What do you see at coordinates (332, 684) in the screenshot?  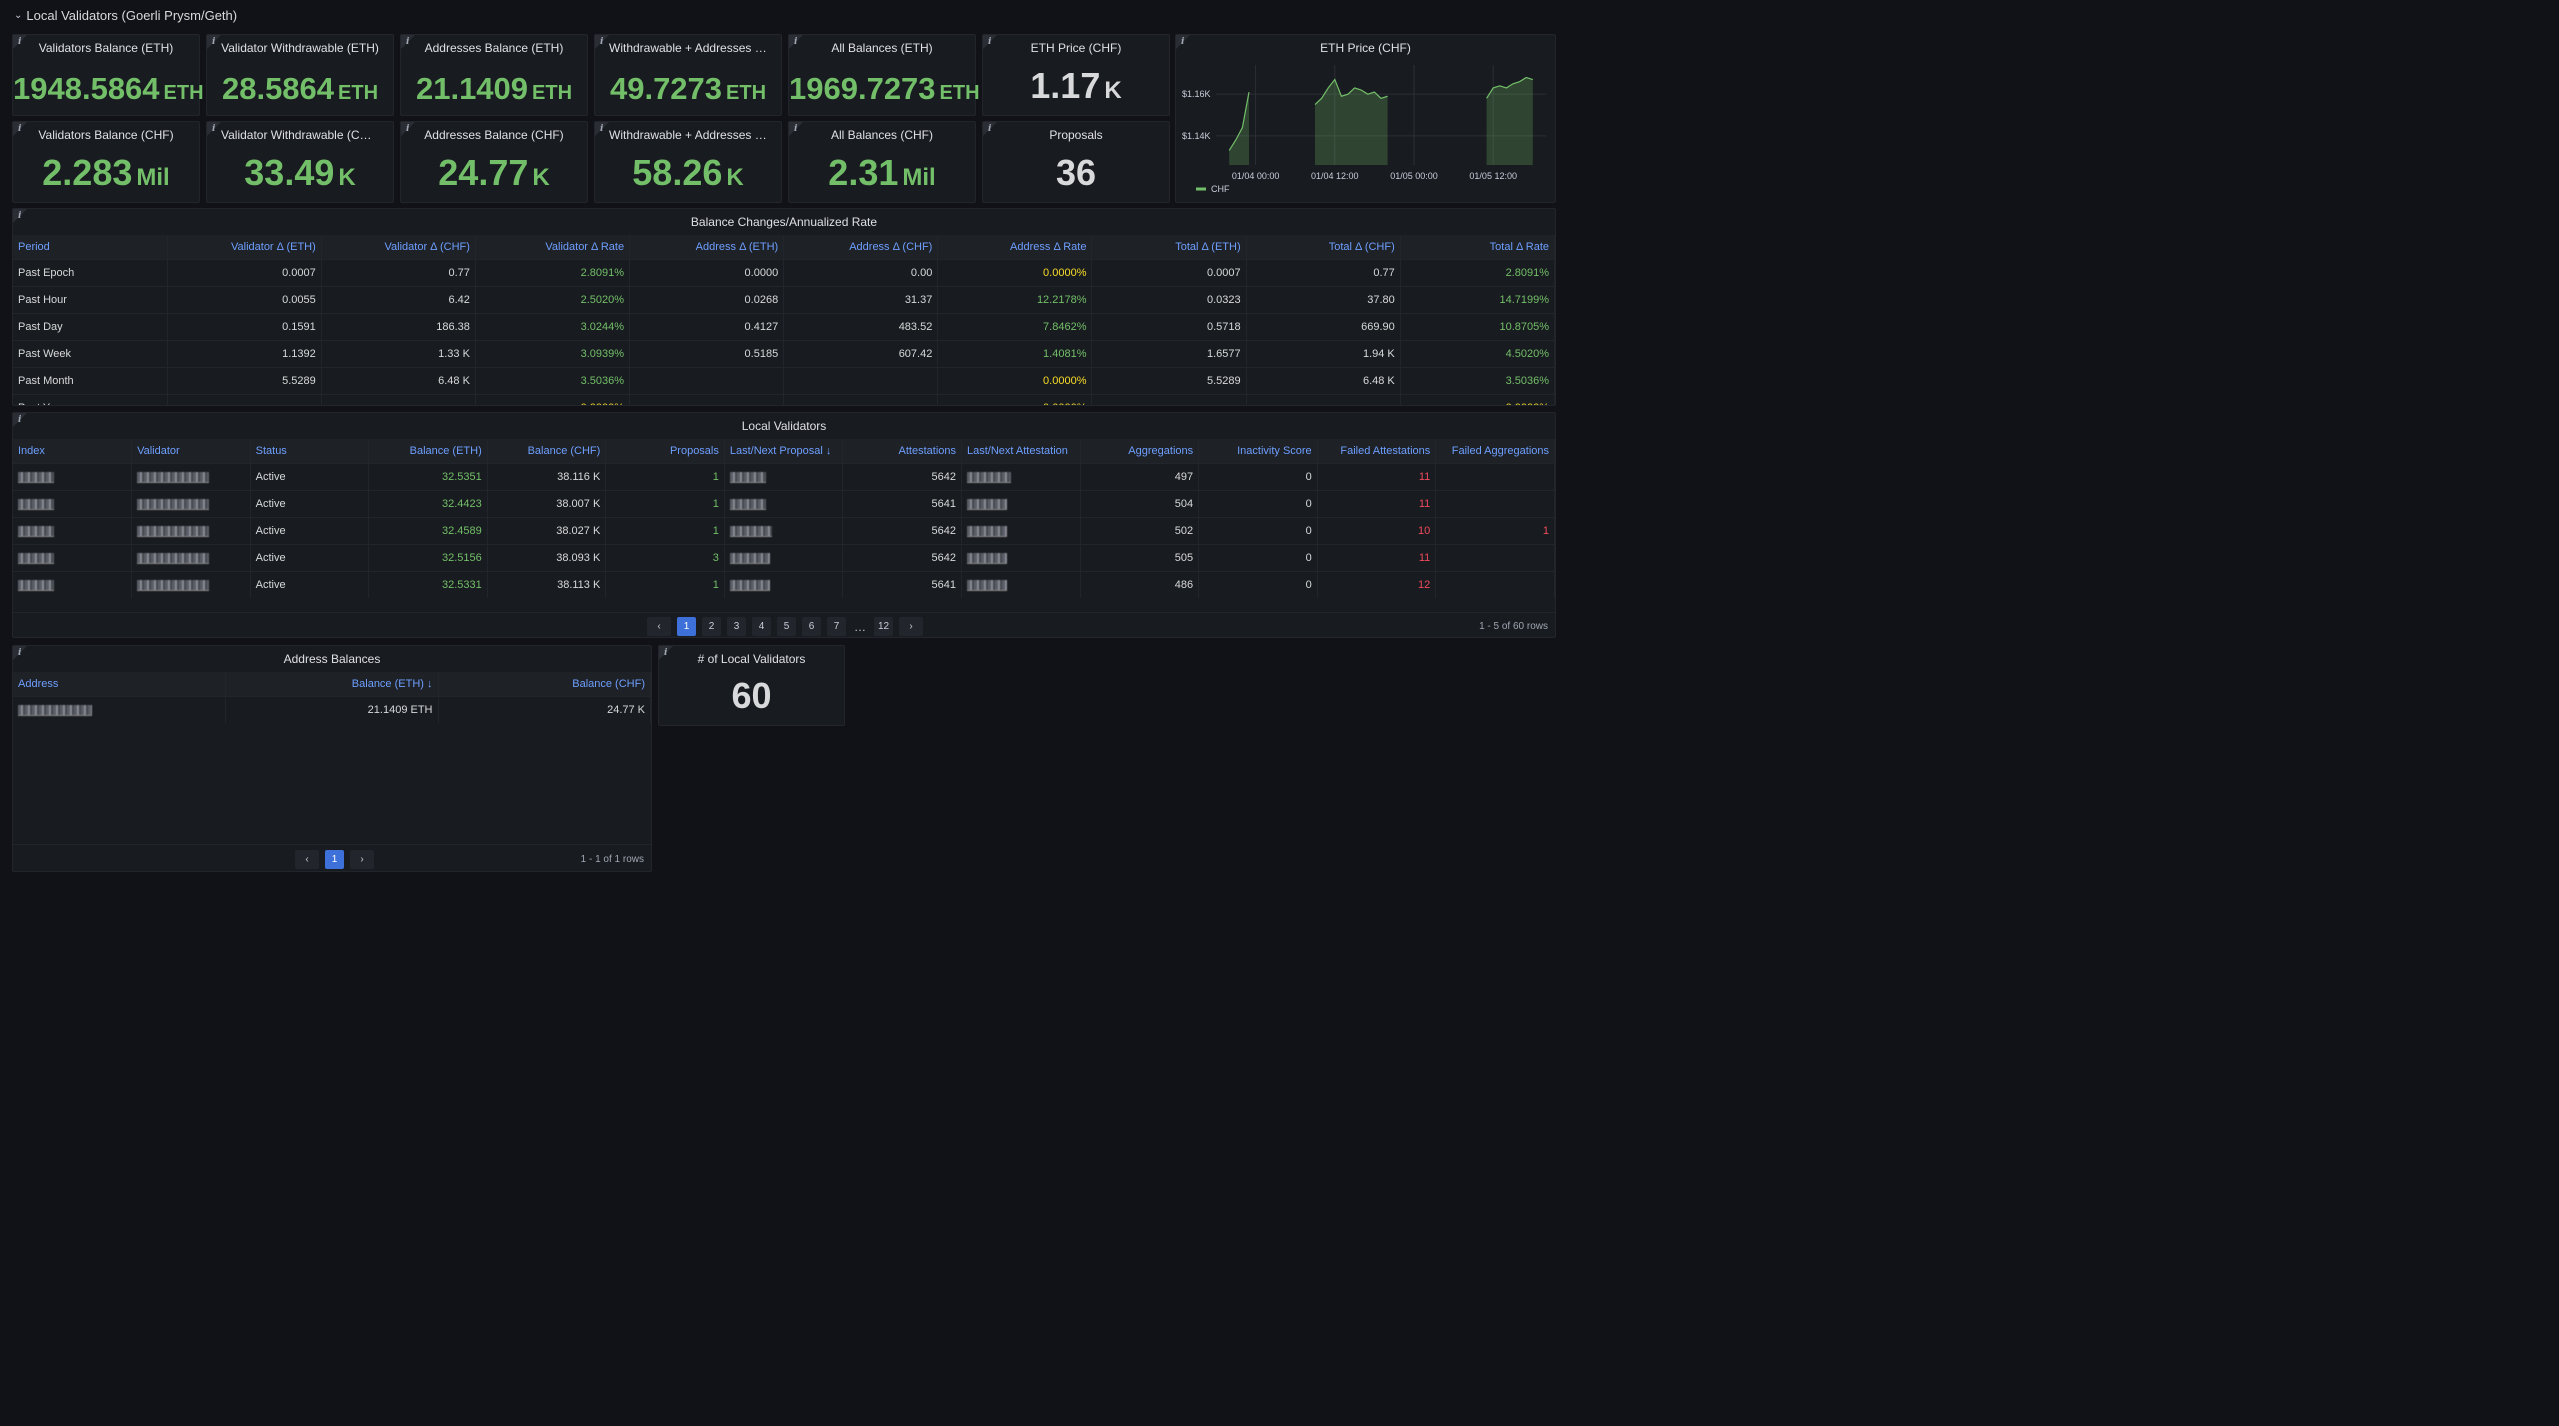 I see `column-header: Balance (ETH) ↓` at bounding box center [332, 684].